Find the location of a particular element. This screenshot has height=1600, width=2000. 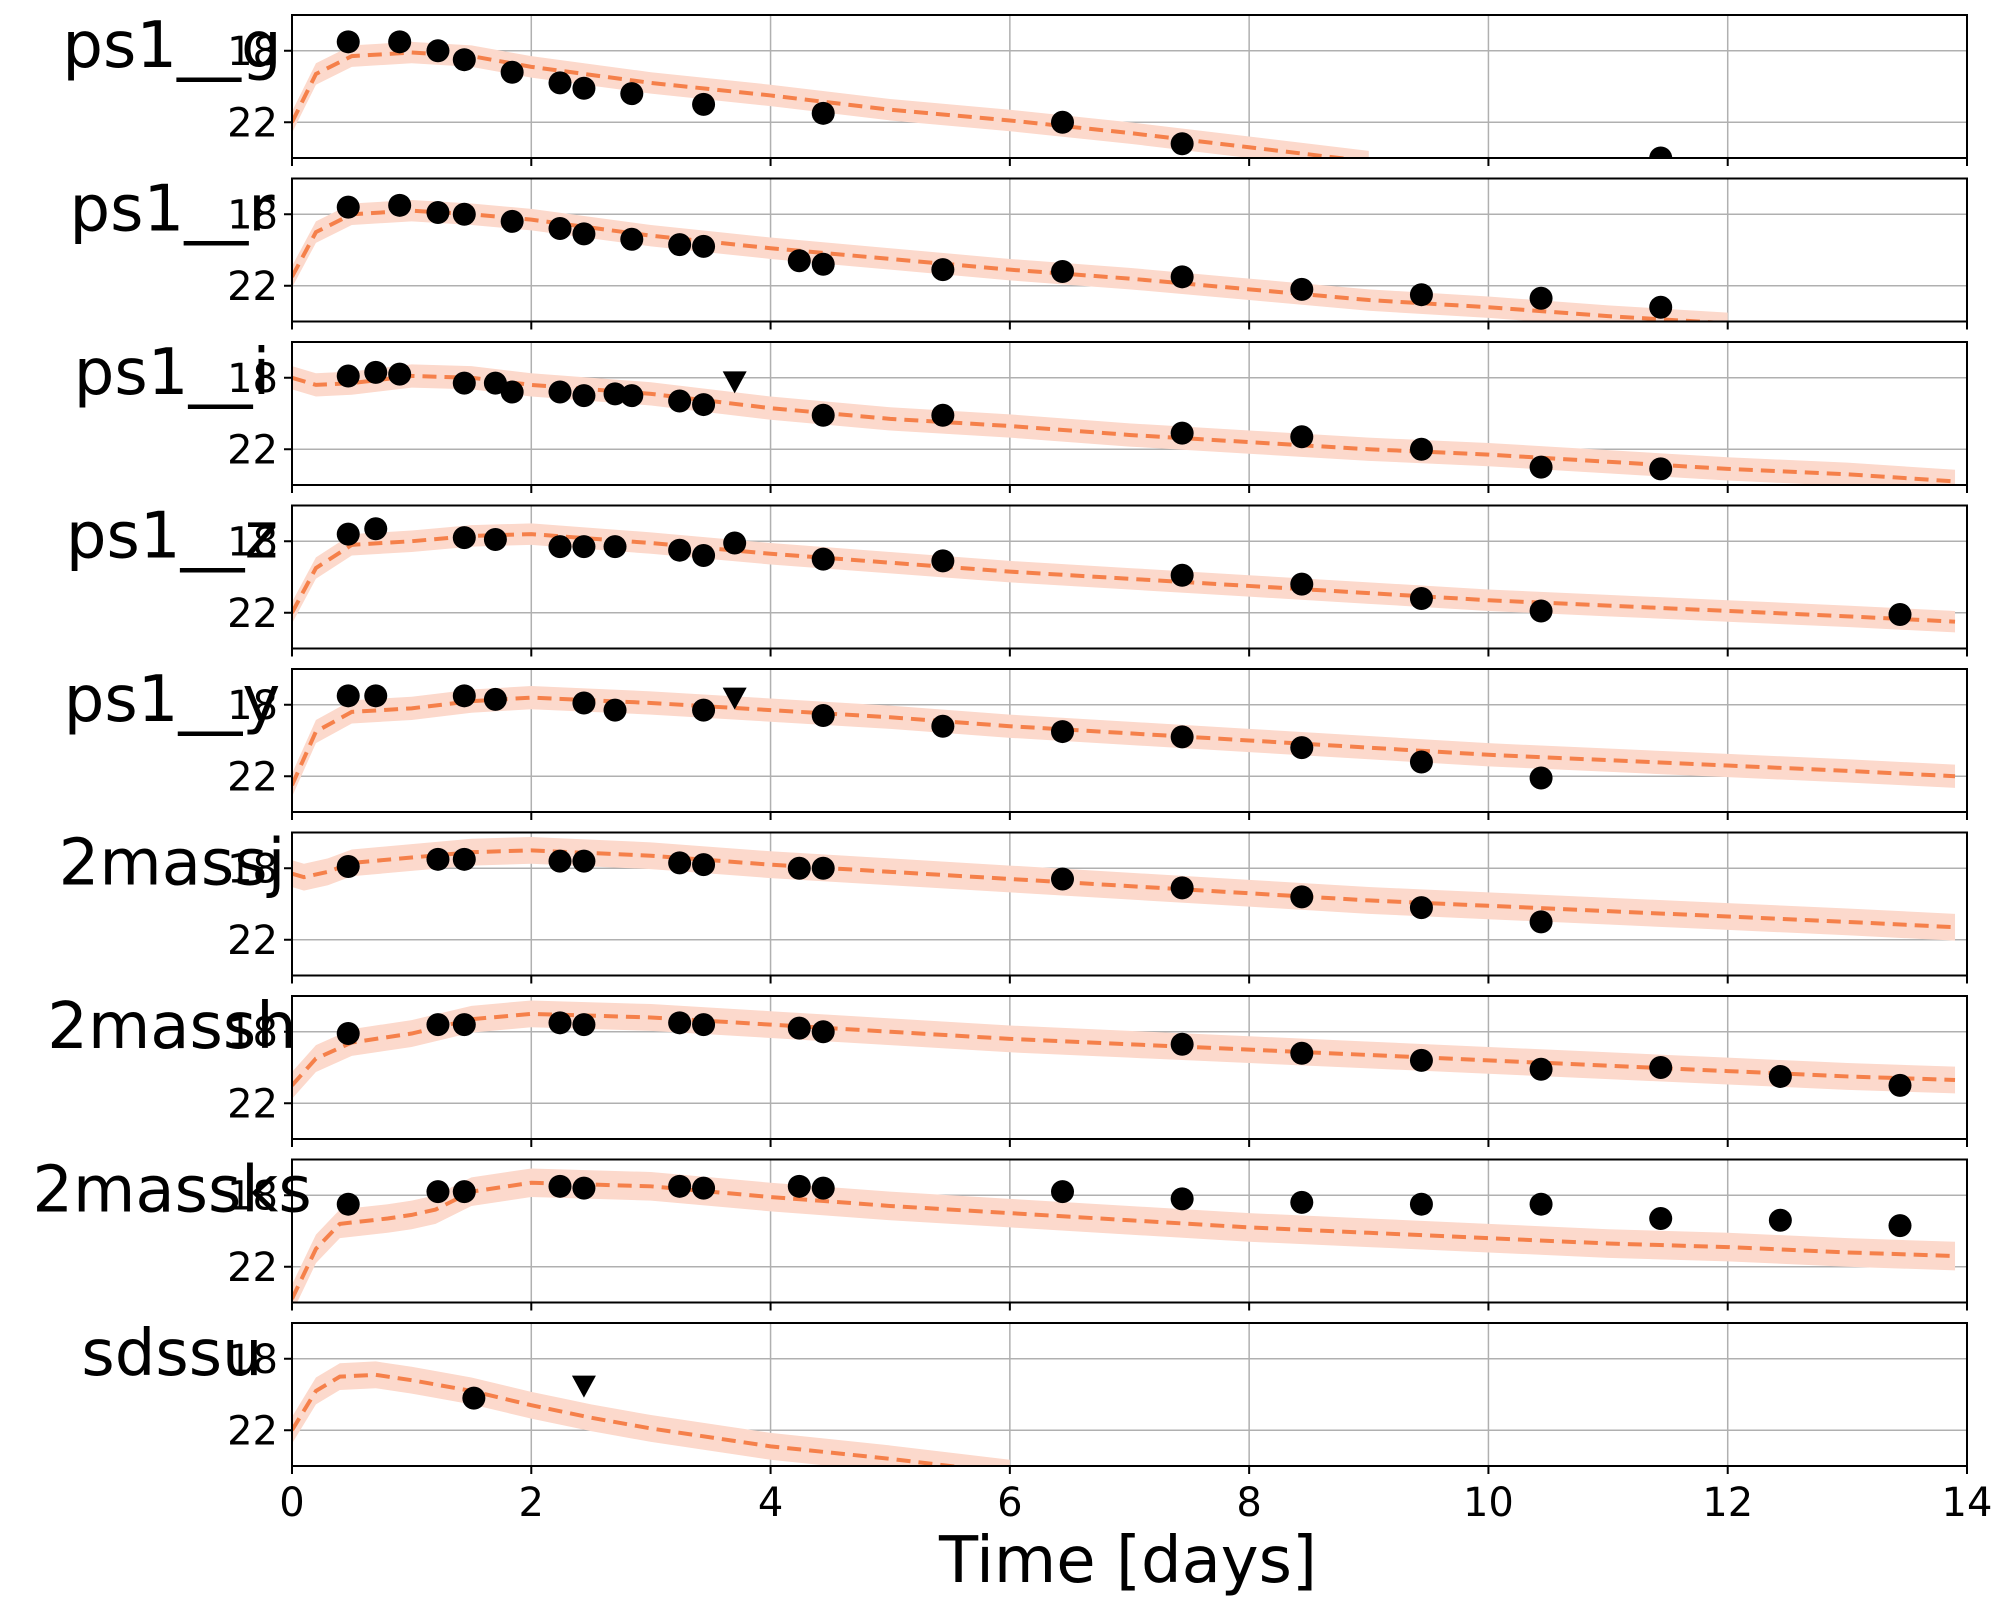

band-label: sdssu is located at coordinates (171, 1354).